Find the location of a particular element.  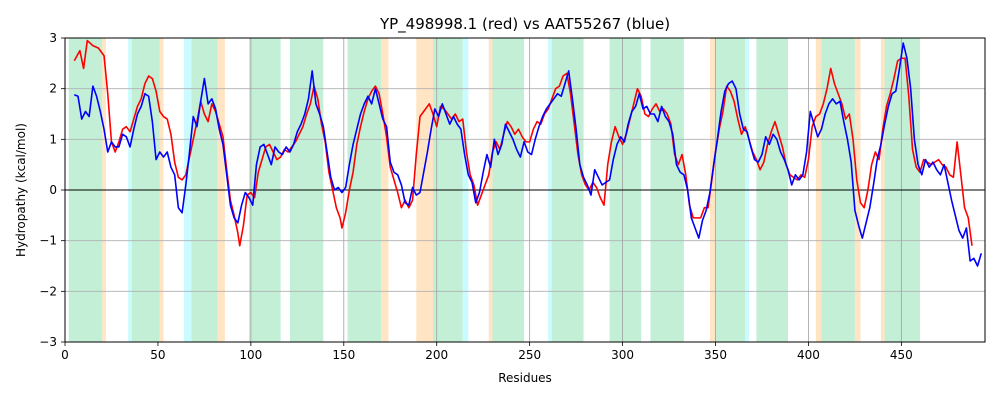

x-axis-label: Residues is located at coordinates (525, 378).